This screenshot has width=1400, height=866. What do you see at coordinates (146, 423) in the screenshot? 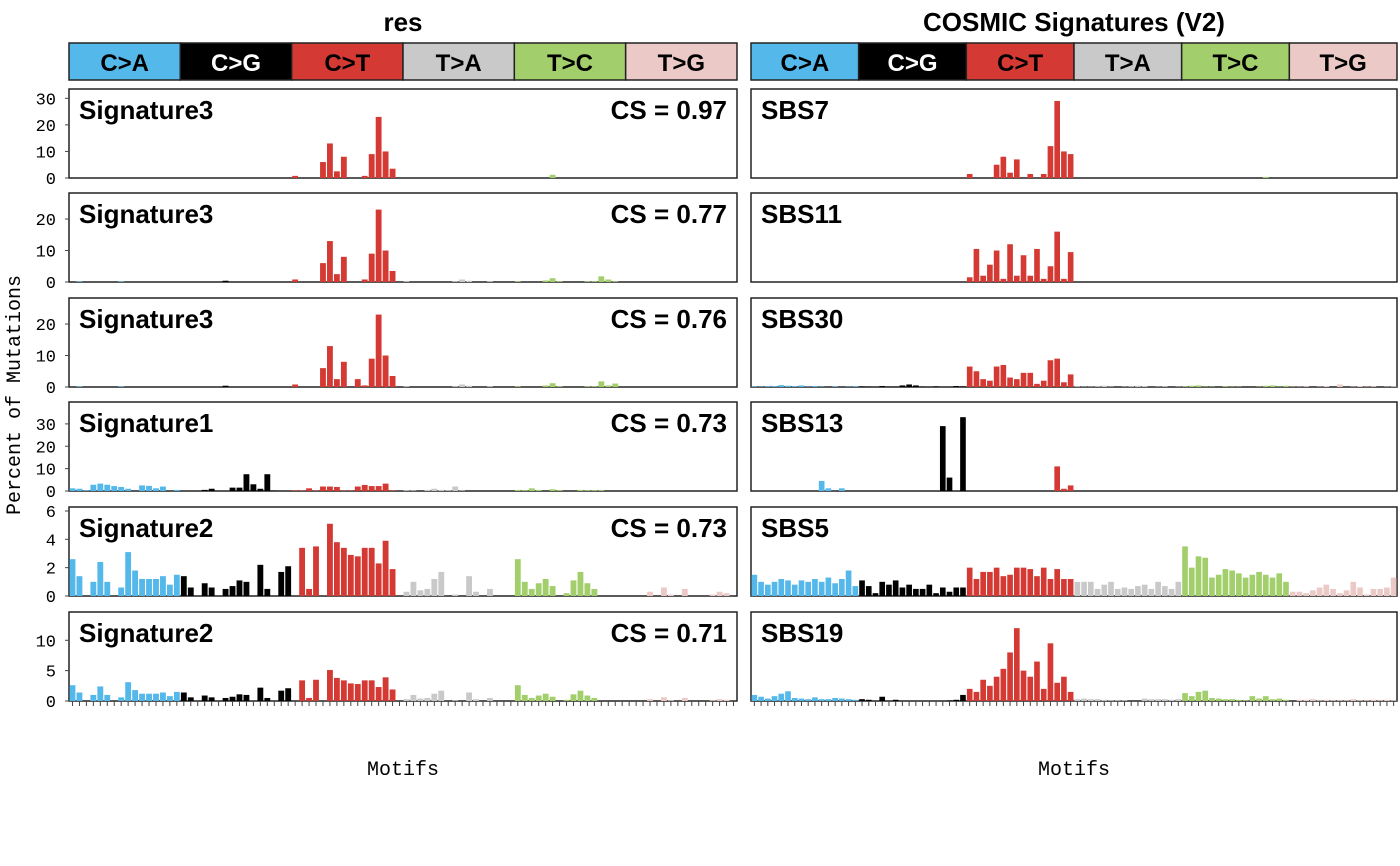
I see `signature-name: Signature1` at bounding box center [146, 423].